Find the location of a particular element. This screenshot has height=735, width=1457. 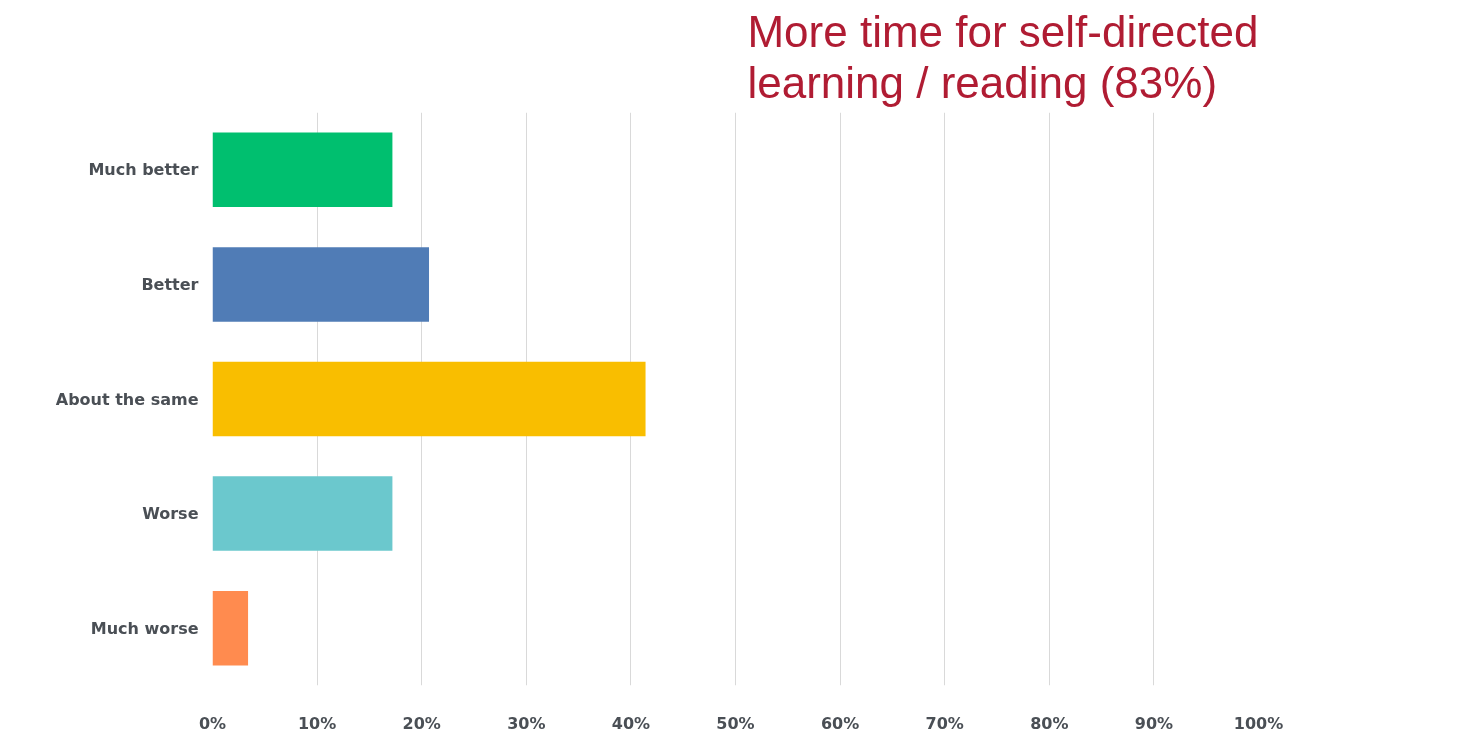

chart-title: More time for self-directed learning / reading (83%) is located at coordinates (1003, 57).